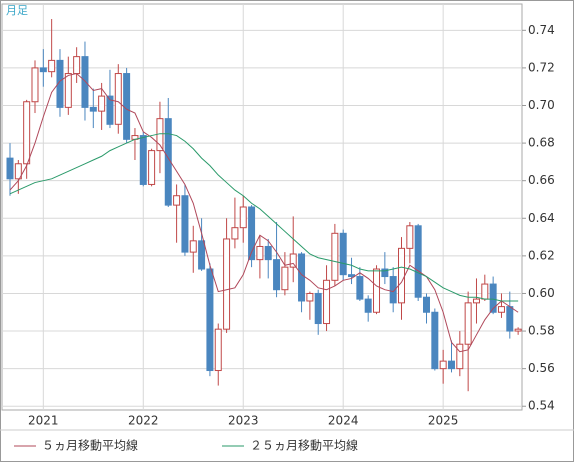  What do you see at coordinates (541, 143) in the screenshot?
I see `y-tick-label: 0.68` at bounding box center [541, 143].